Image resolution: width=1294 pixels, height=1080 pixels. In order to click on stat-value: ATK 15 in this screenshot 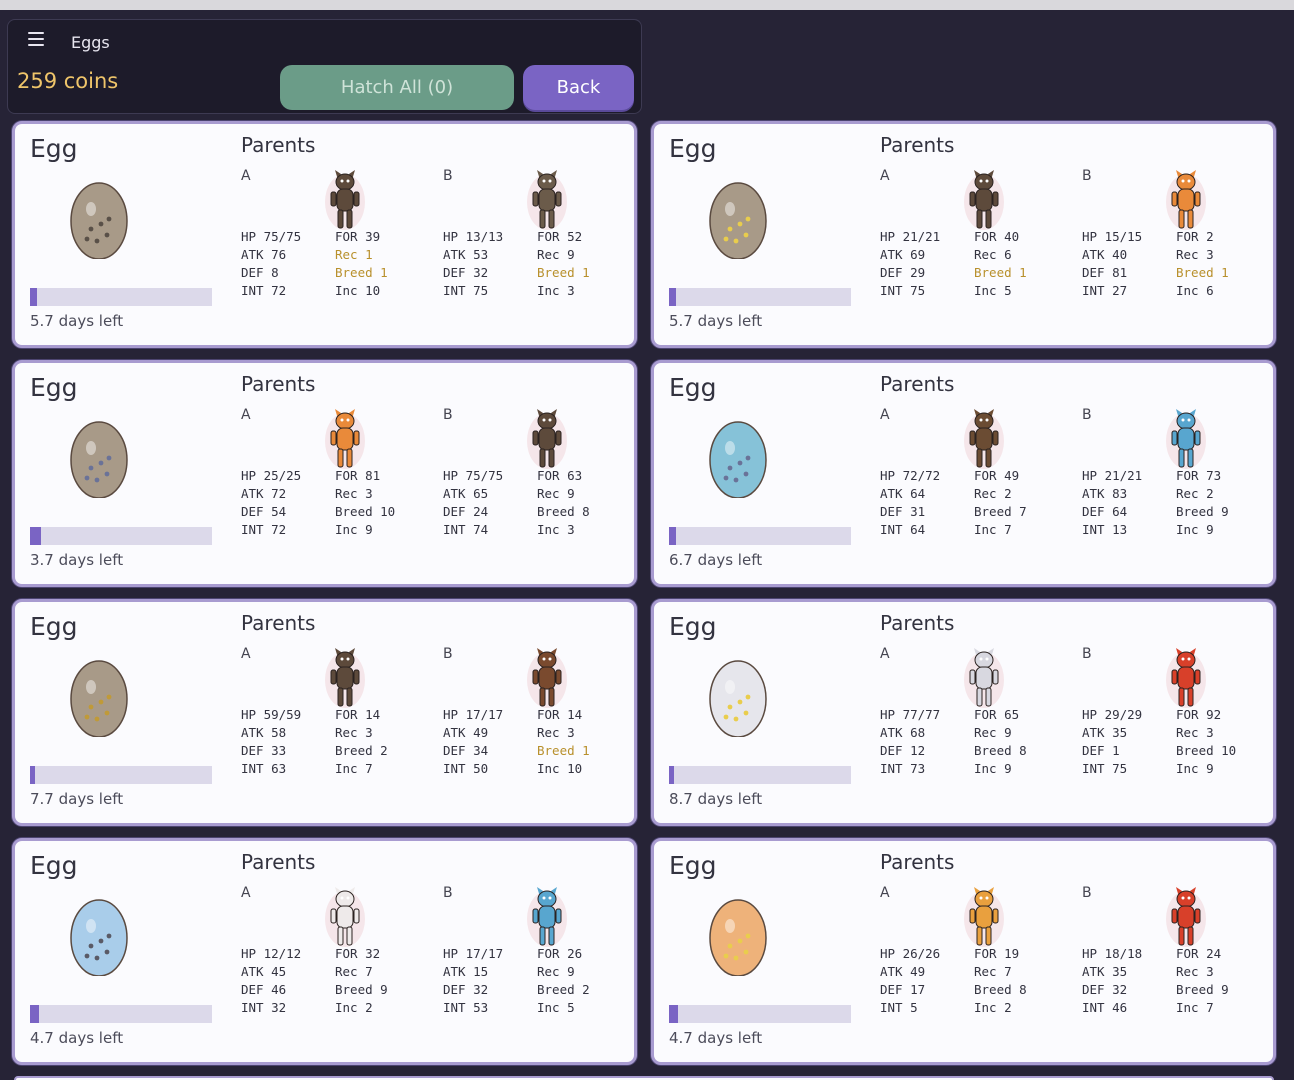, I will do `click(466, 971)`.